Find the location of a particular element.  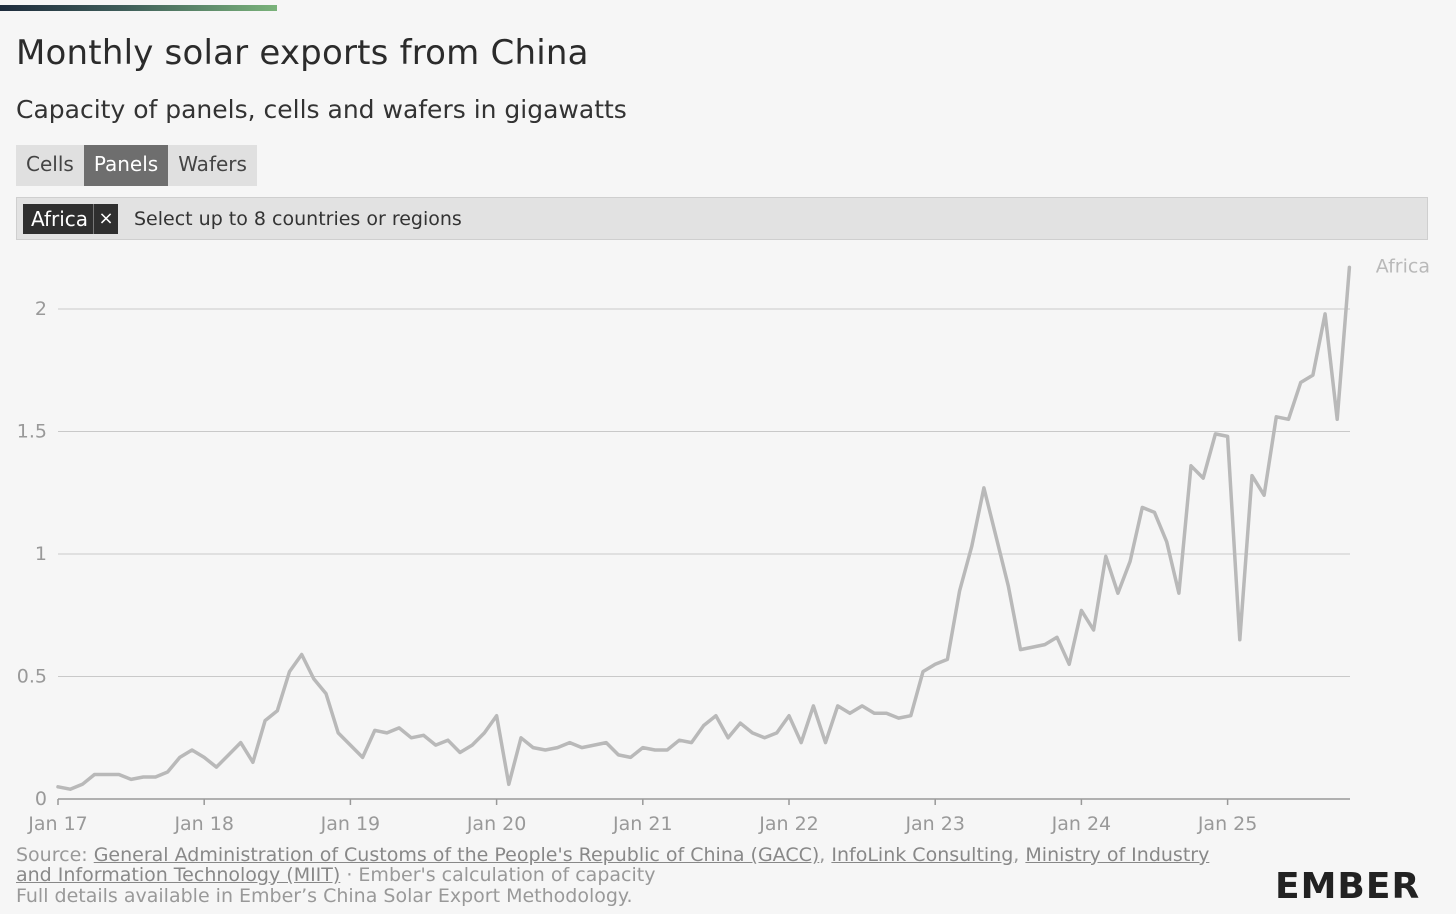

region-search-input is located at coordinates (774, 218).